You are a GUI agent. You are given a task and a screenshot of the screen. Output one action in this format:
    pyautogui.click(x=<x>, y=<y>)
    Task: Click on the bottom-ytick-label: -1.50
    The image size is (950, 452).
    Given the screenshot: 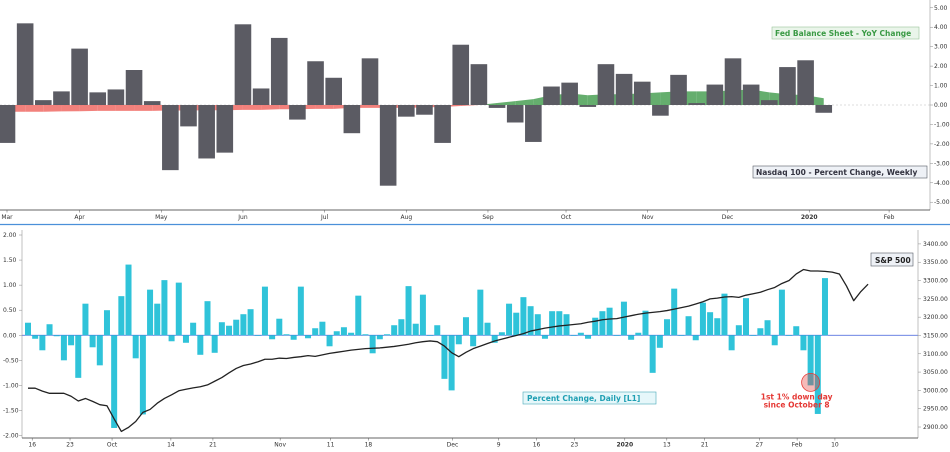 What is the action you would take?
    pyautogui.click(x=11, y=410)
    